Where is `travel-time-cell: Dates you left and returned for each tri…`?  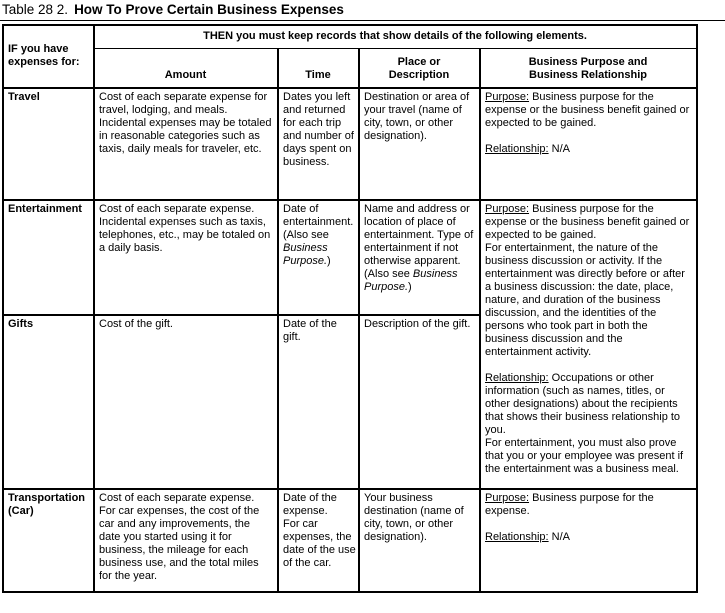 travel-time-cell: Dates you left and returned for each tri… is located at coordinates (318, 144).